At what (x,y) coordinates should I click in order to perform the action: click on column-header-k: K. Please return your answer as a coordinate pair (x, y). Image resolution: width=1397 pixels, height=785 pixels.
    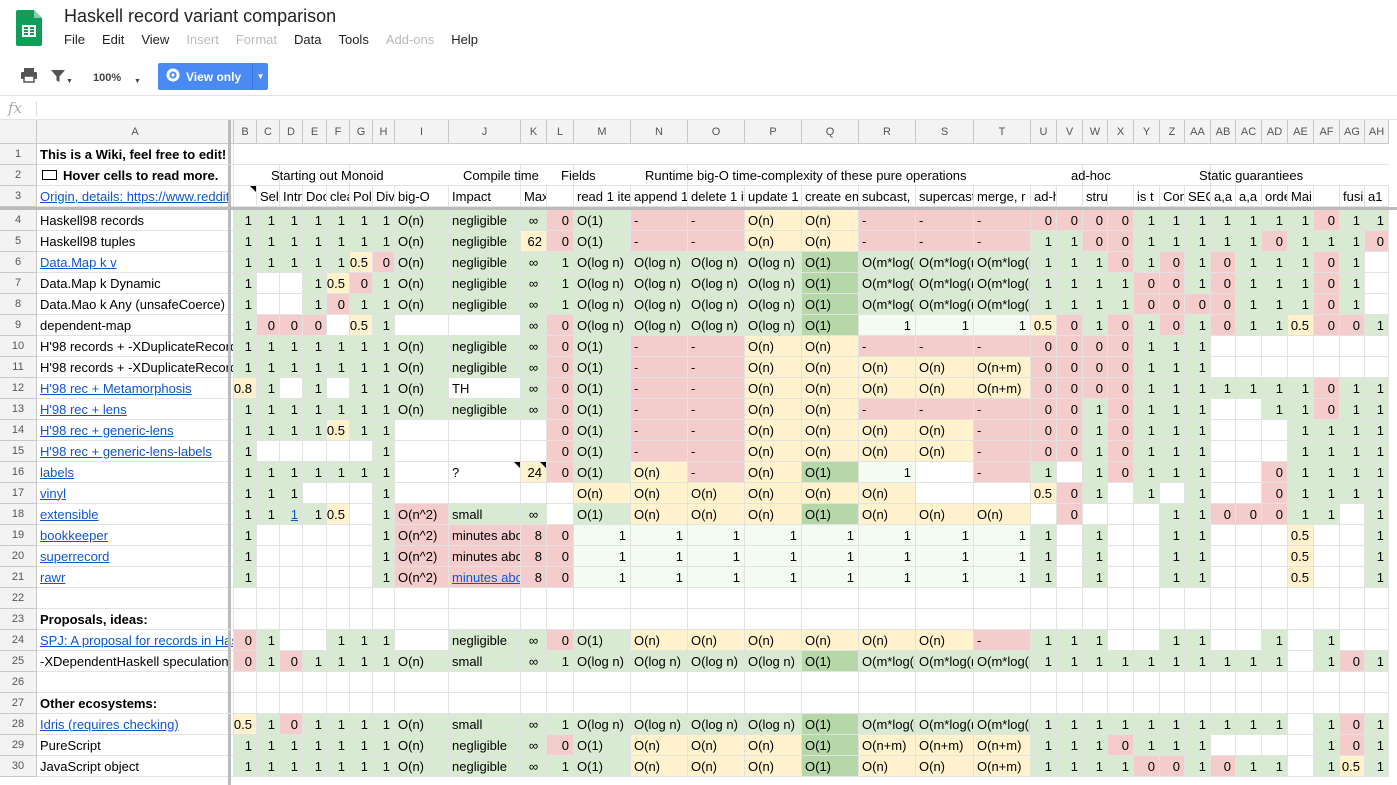
    Looking at the image, I should click on (534, 132).